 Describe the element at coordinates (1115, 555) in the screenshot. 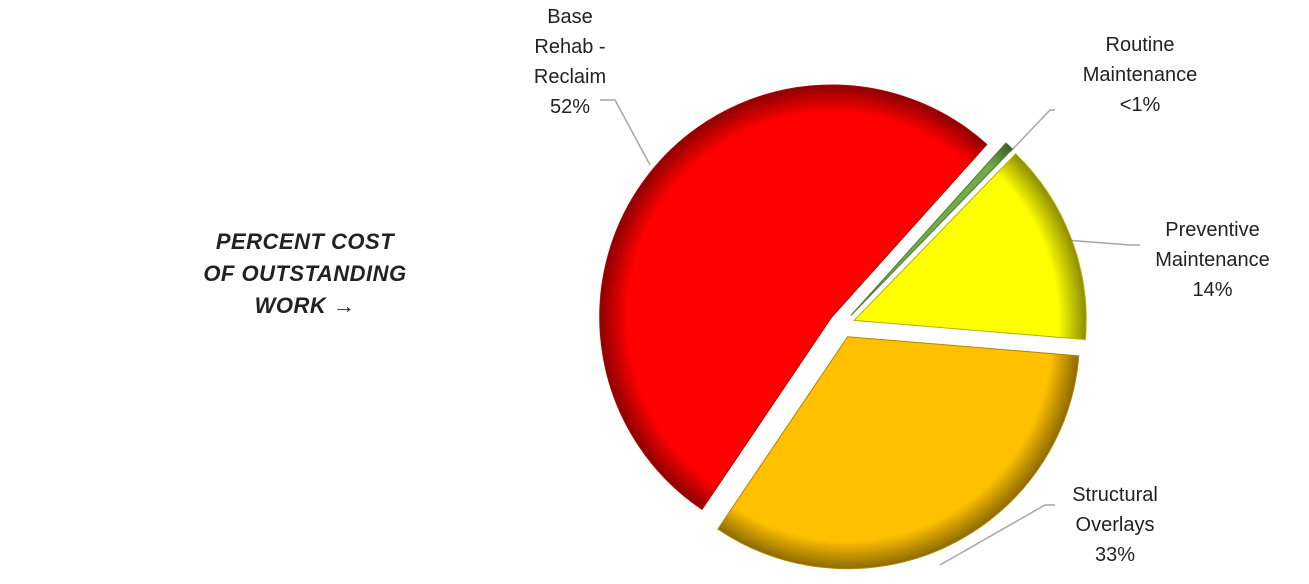

I see `value-label: 33%` at that location.